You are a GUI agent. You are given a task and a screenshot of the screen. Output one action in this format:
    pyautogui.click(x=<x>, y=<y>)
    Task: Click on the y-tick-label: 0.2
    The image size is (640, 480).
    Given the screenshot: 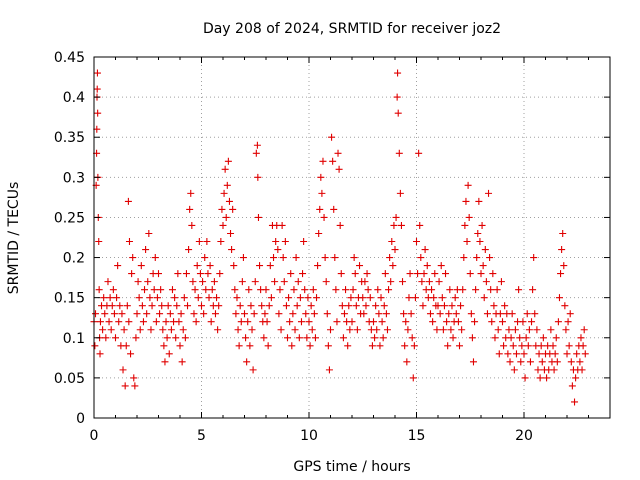 What is the action you would take?
    pyautogui.click(x=74, y=259)
    